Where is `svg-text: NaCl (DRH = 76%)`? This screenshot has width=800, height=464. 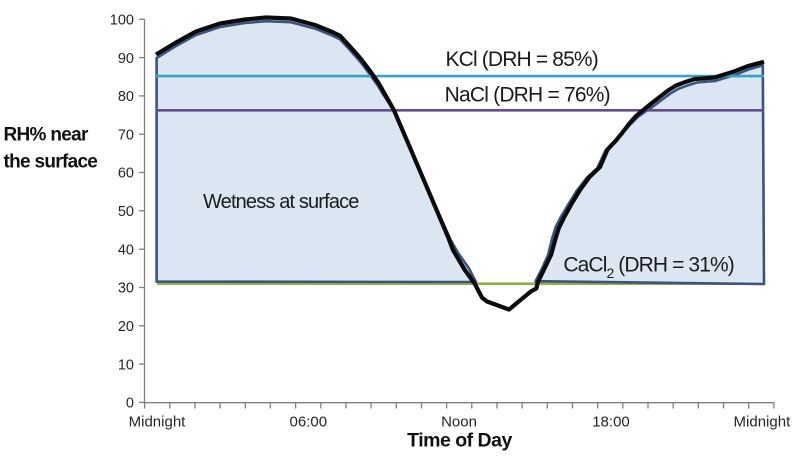
svg-text: NaCl (DRH = 76%) is located at coordinates (527, 95).